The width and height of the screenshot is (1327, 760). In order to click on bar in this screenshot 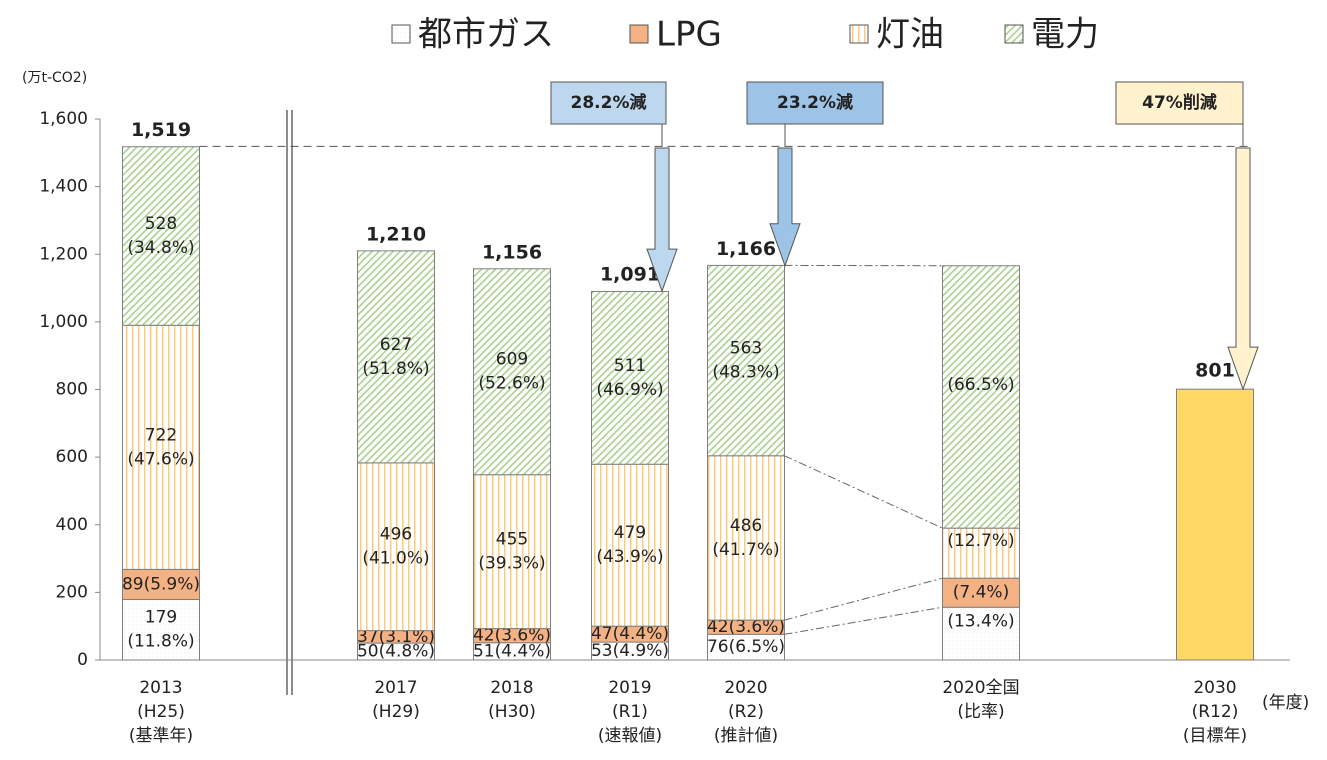, I will do `click(1215, 524)`.